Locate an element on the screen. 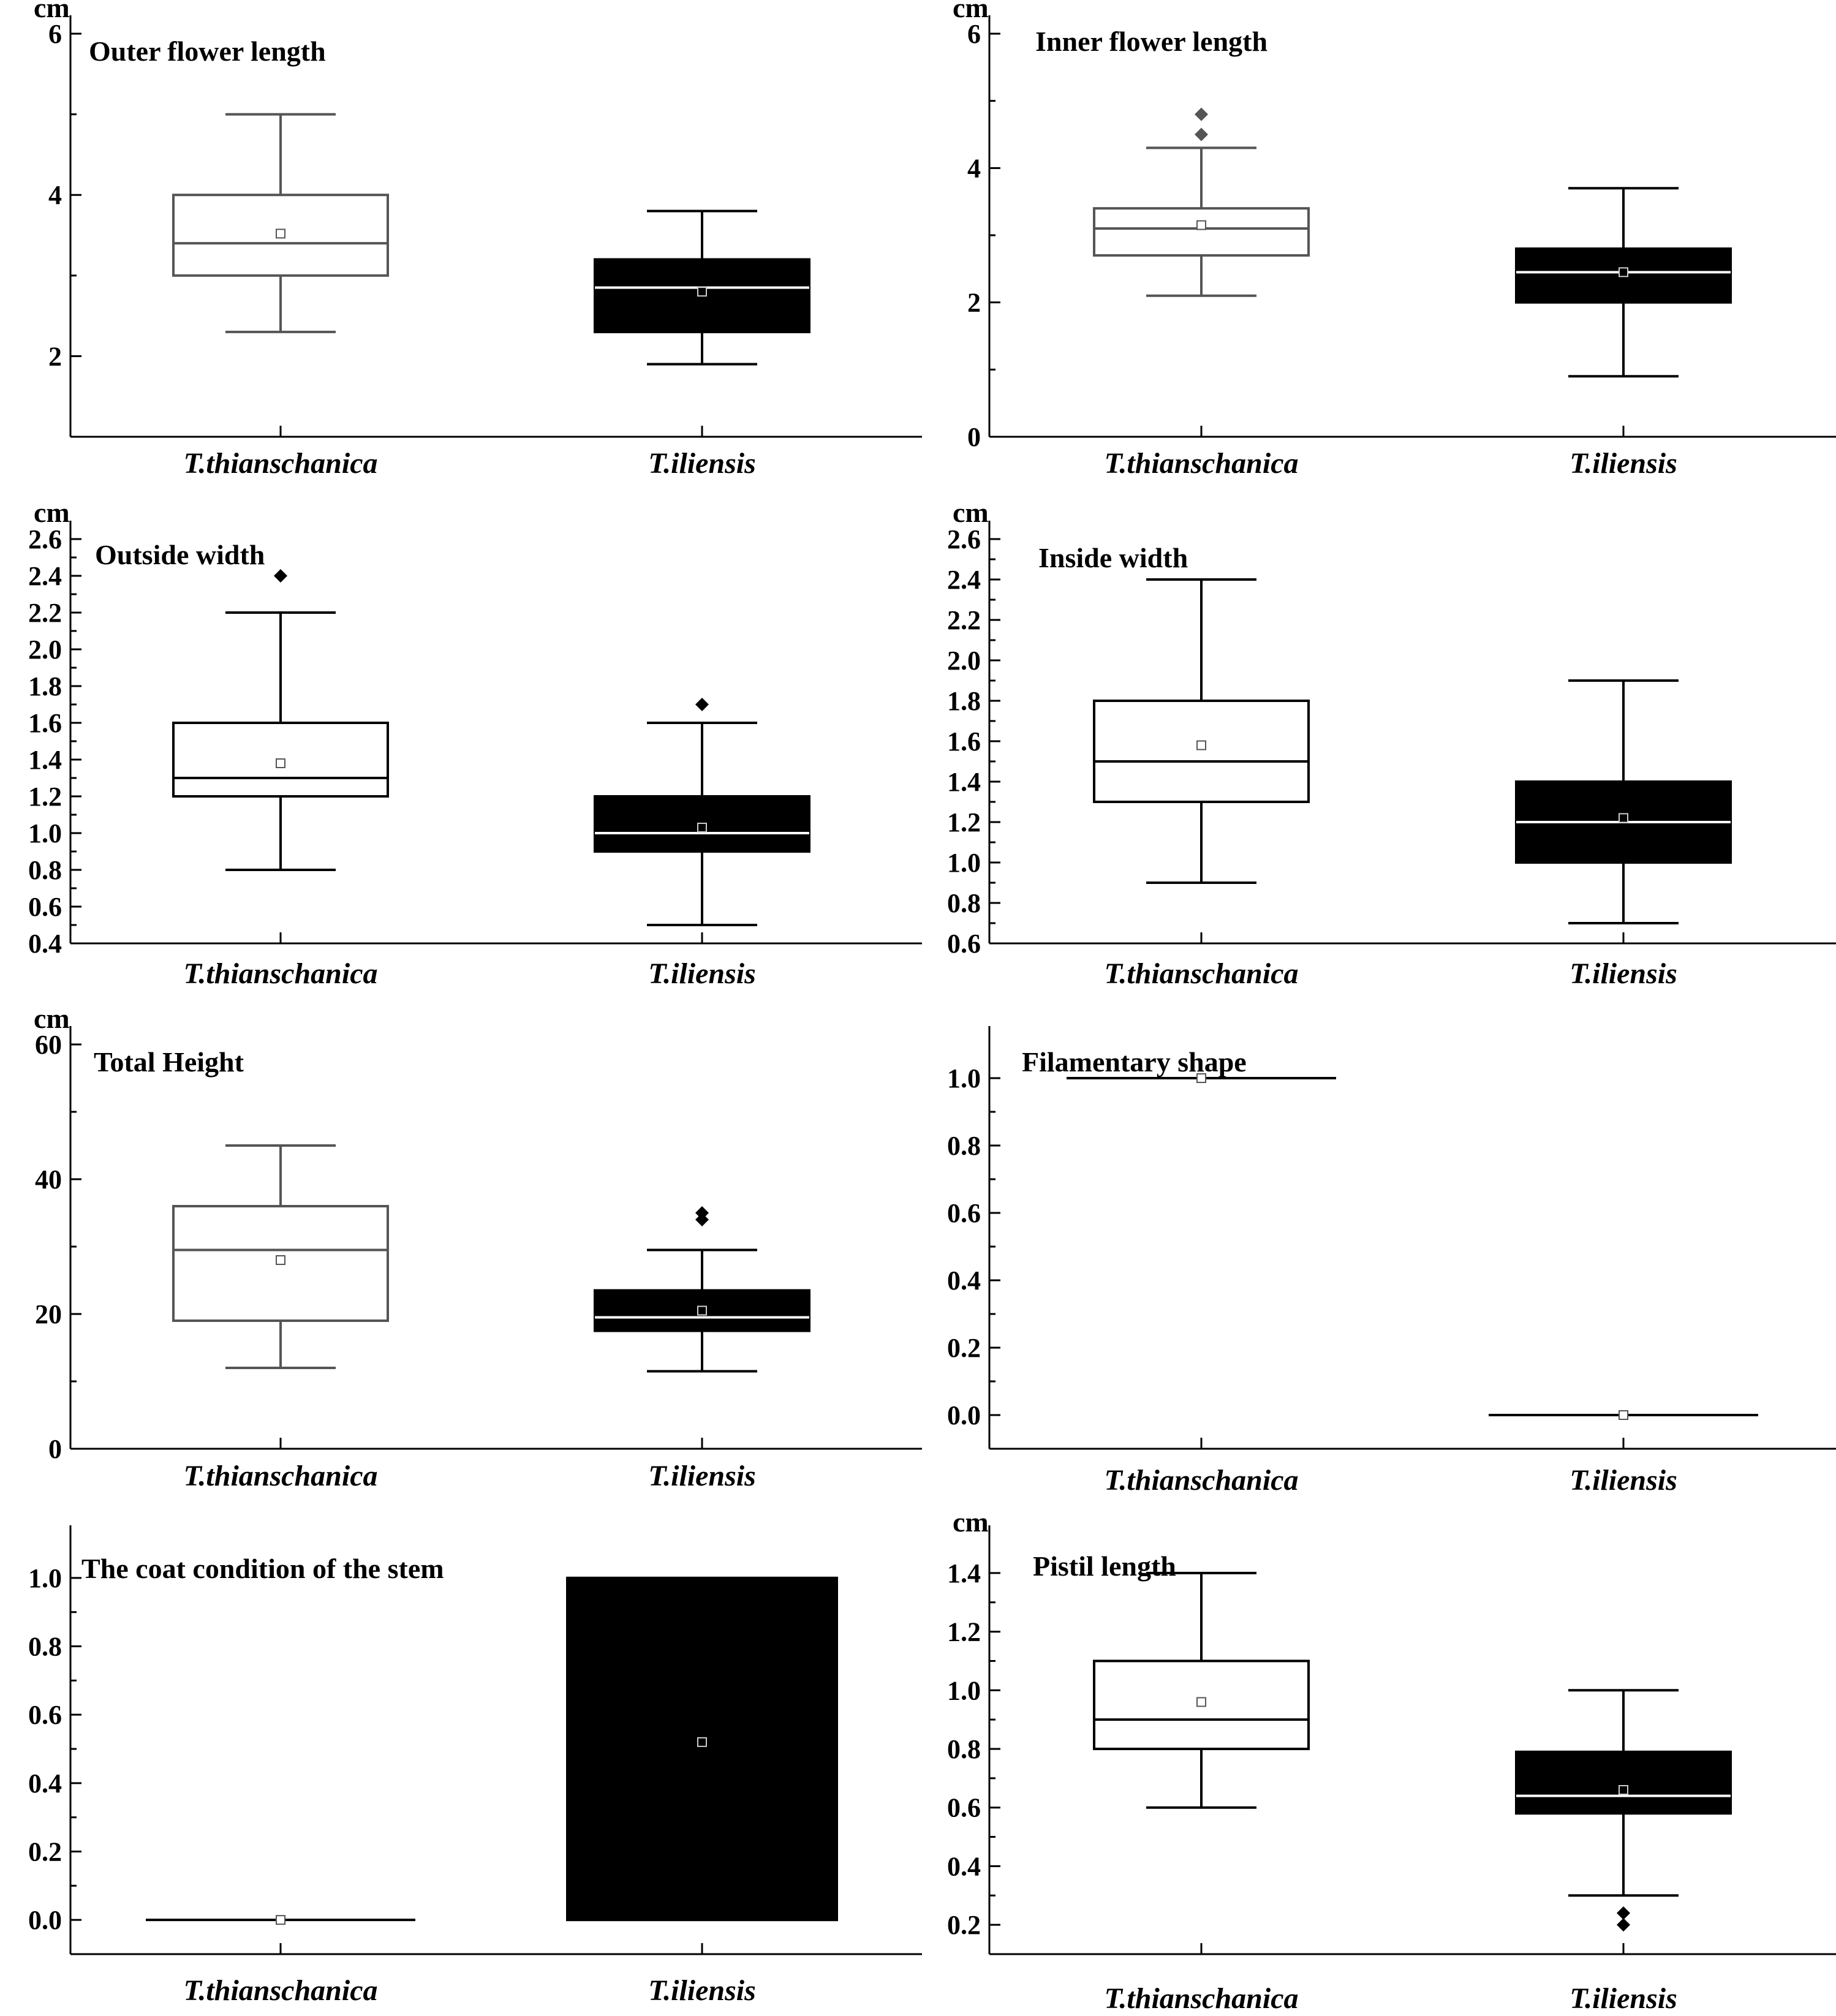  y-tick-label: 0.2 is located at coordinates (964, 1925).